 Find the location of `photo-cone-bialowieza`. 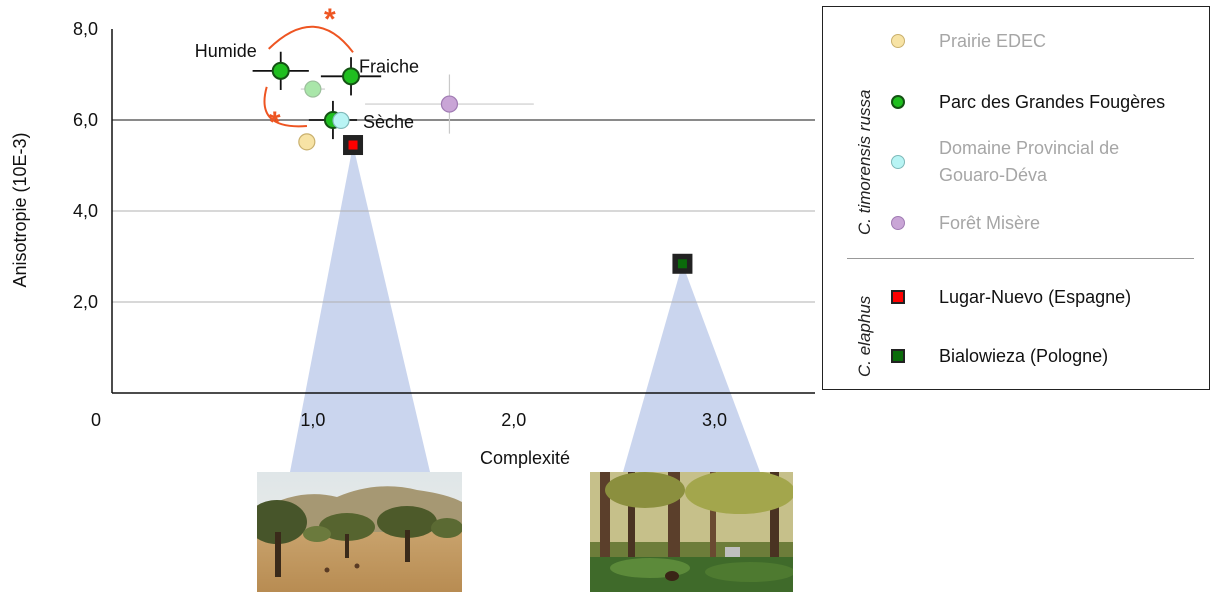

photo-cone-bialowieza is located at coordinates (691, 367).